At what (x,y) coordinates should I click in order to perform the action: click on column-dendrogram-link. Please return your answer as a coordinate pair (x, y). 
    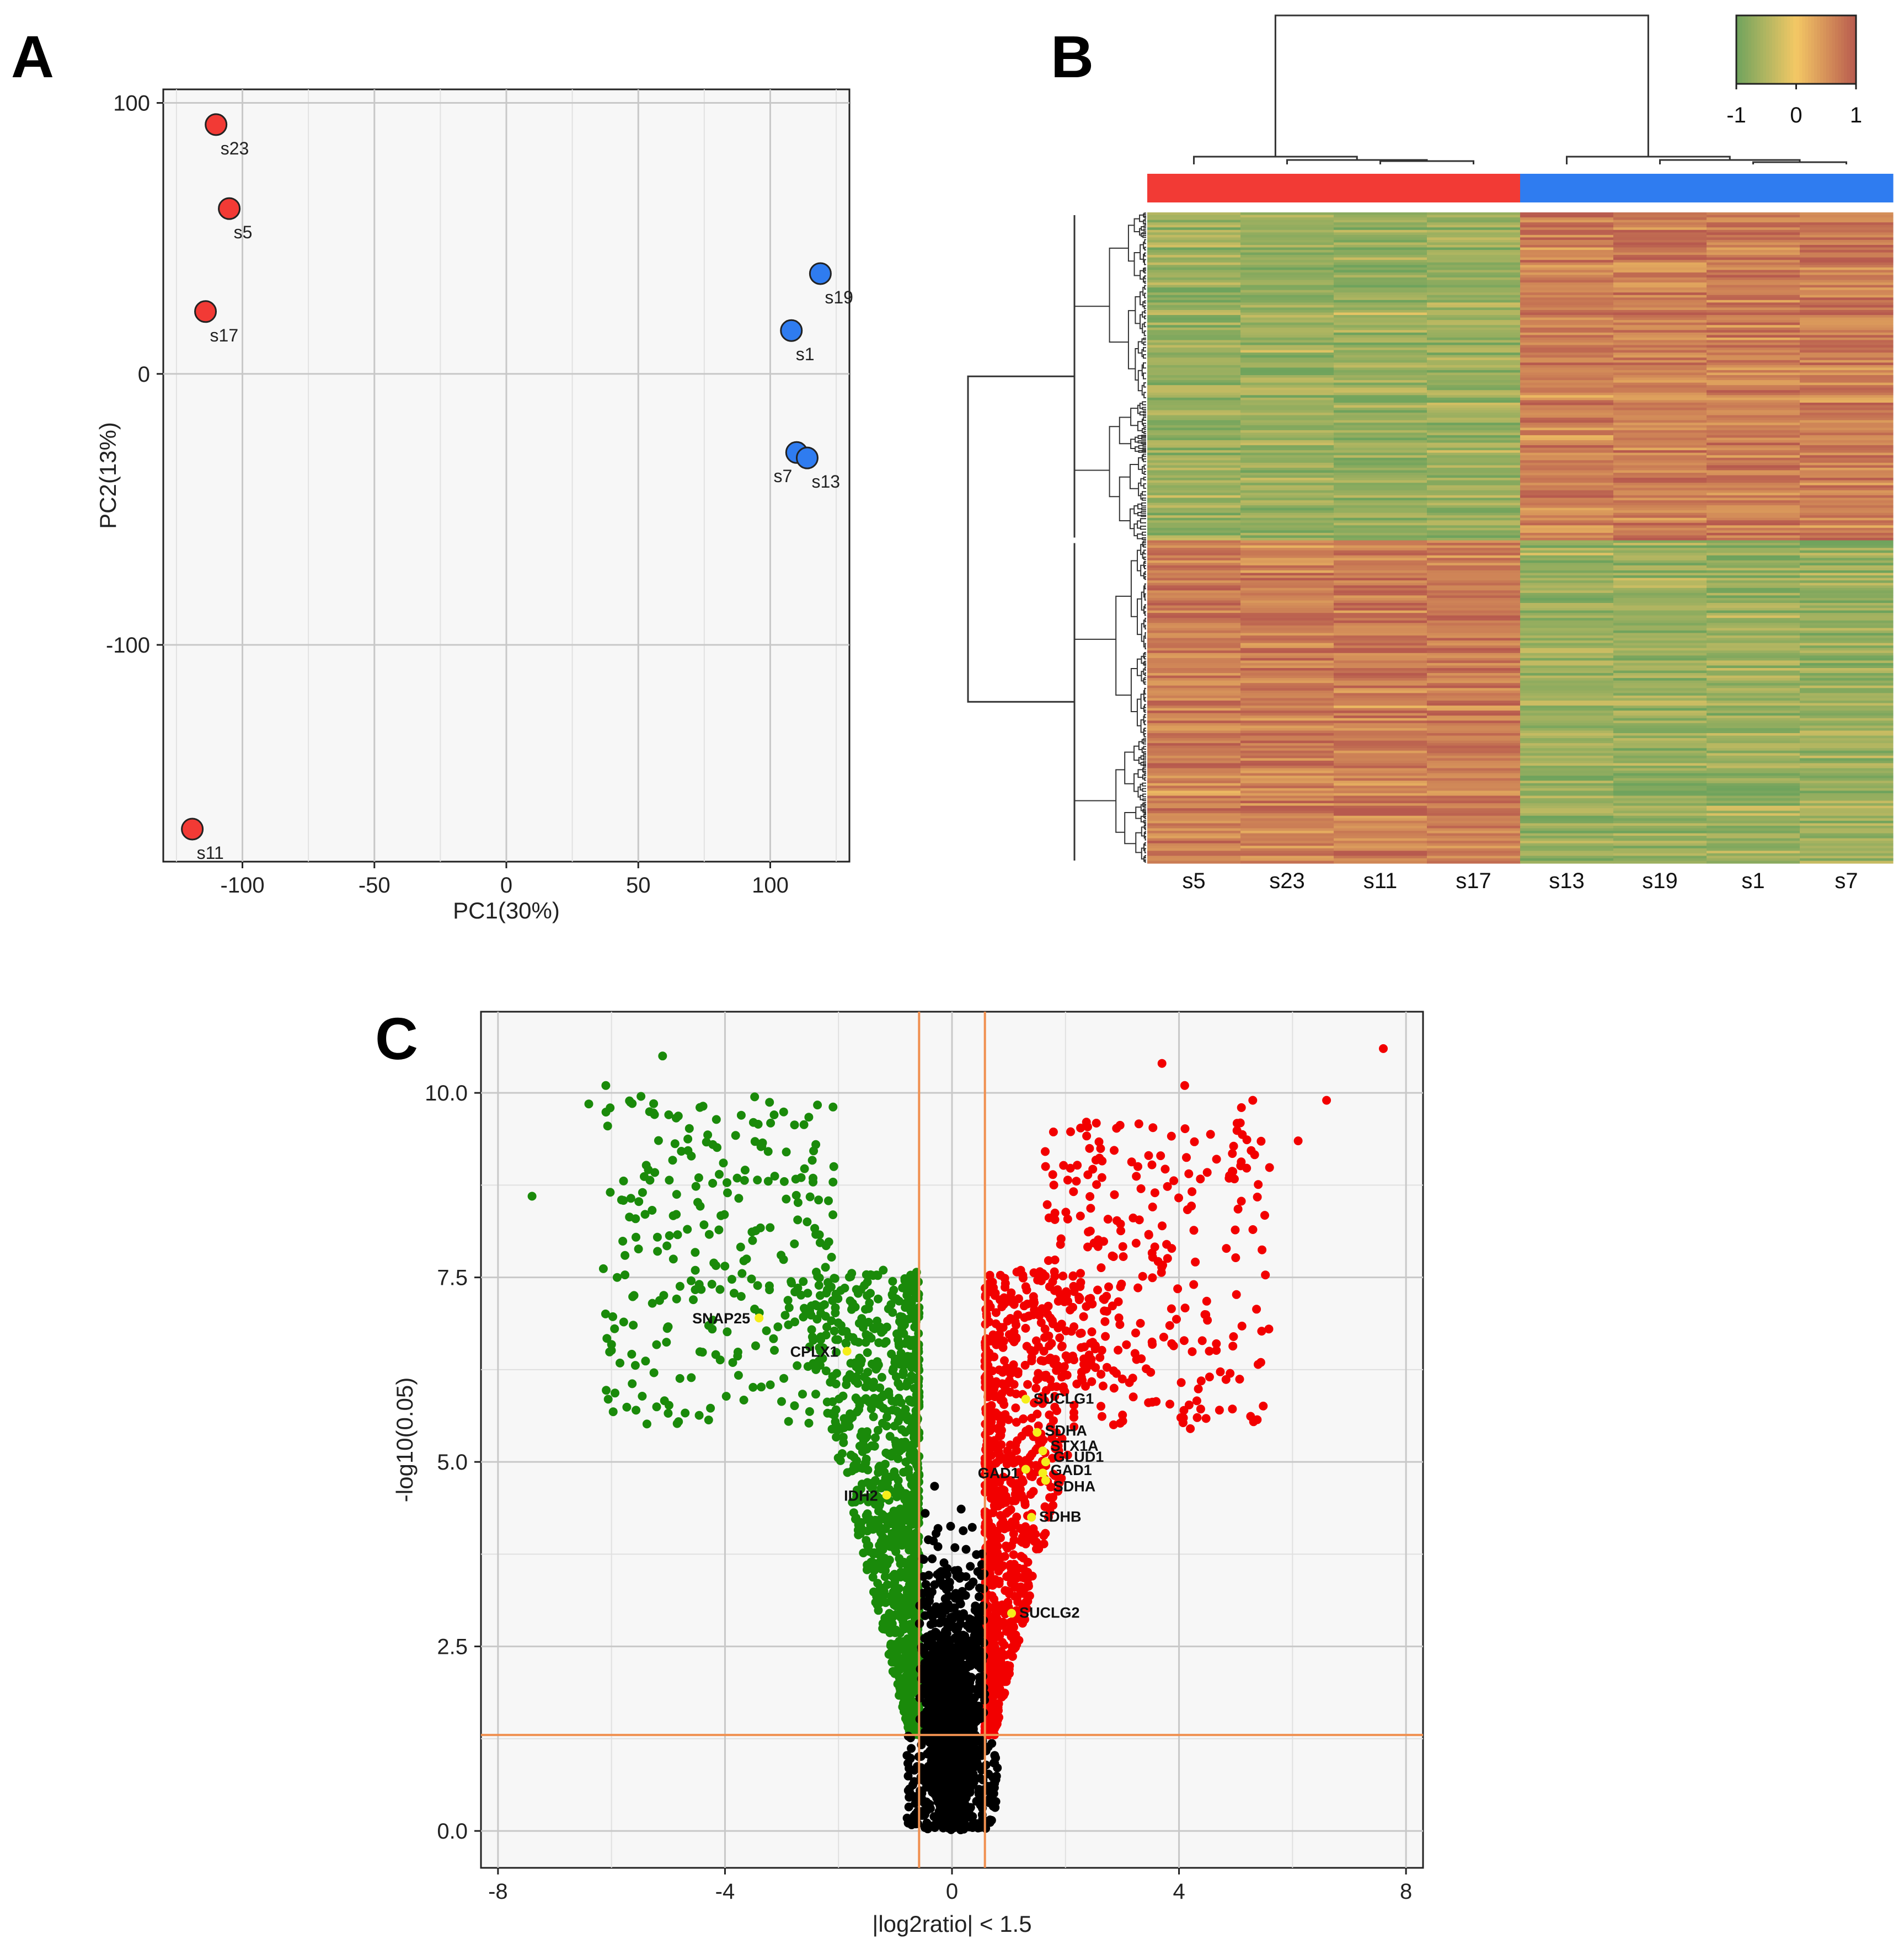
    Looking at the image, I should click on (1427, 162).